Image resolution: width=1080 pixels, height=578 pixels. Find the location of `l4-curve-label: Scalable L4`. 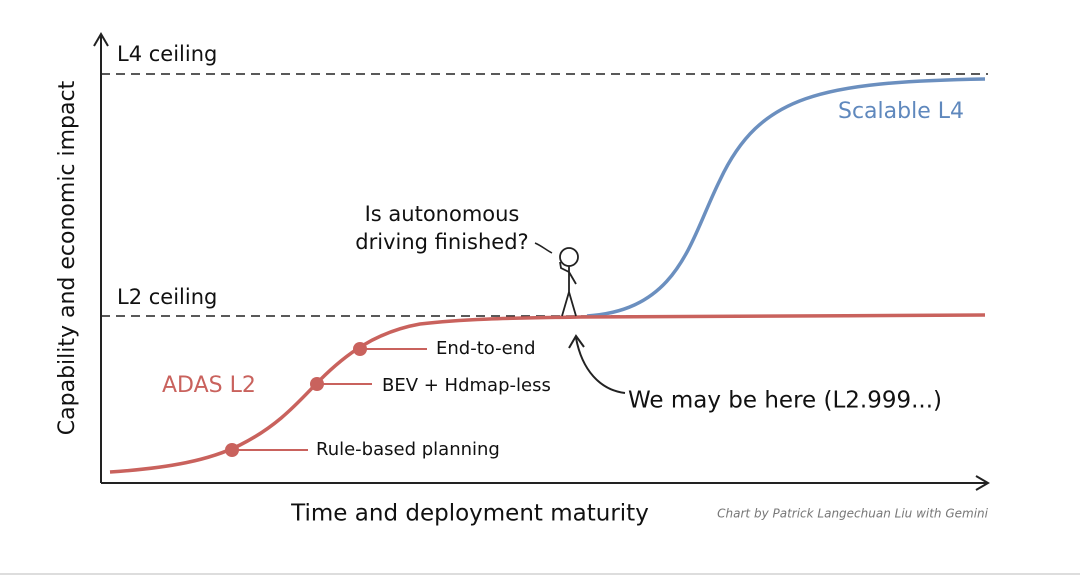

l4-curve-label: Scalable L4 is located at coordinates (901, 111).